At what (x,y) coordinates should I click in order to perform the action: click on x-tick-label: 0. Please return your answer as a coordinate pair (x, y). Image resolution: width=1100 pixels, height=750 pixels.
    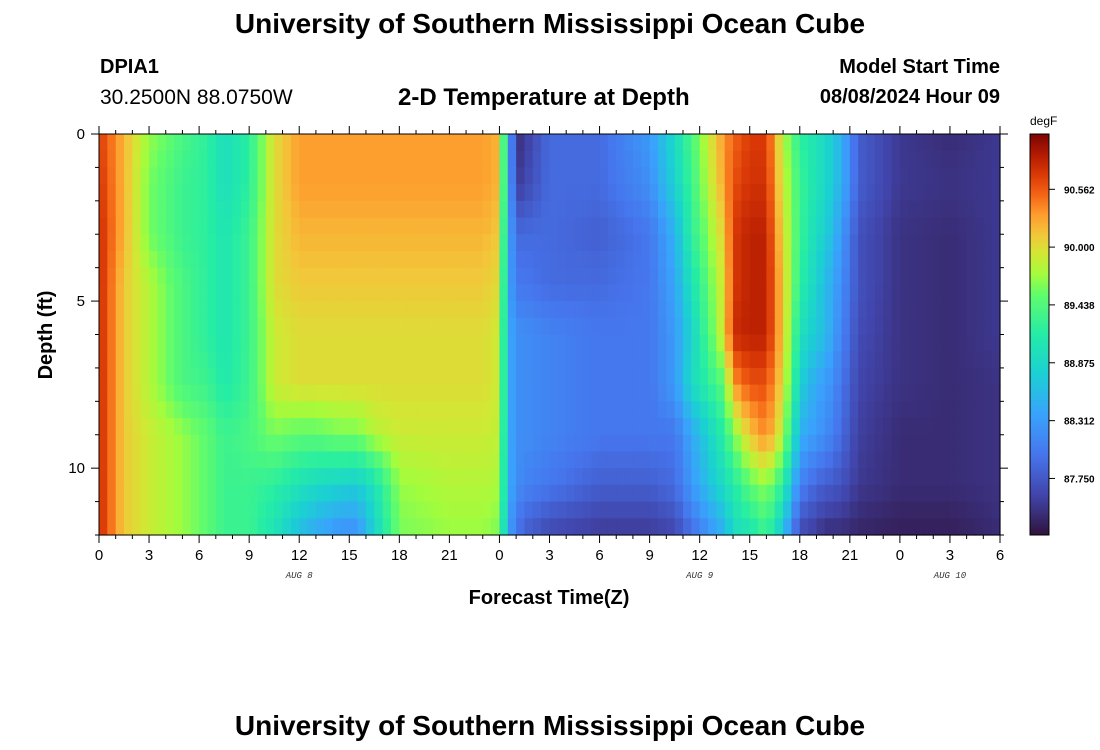
    Looking at the image, I should click on (99, 555).